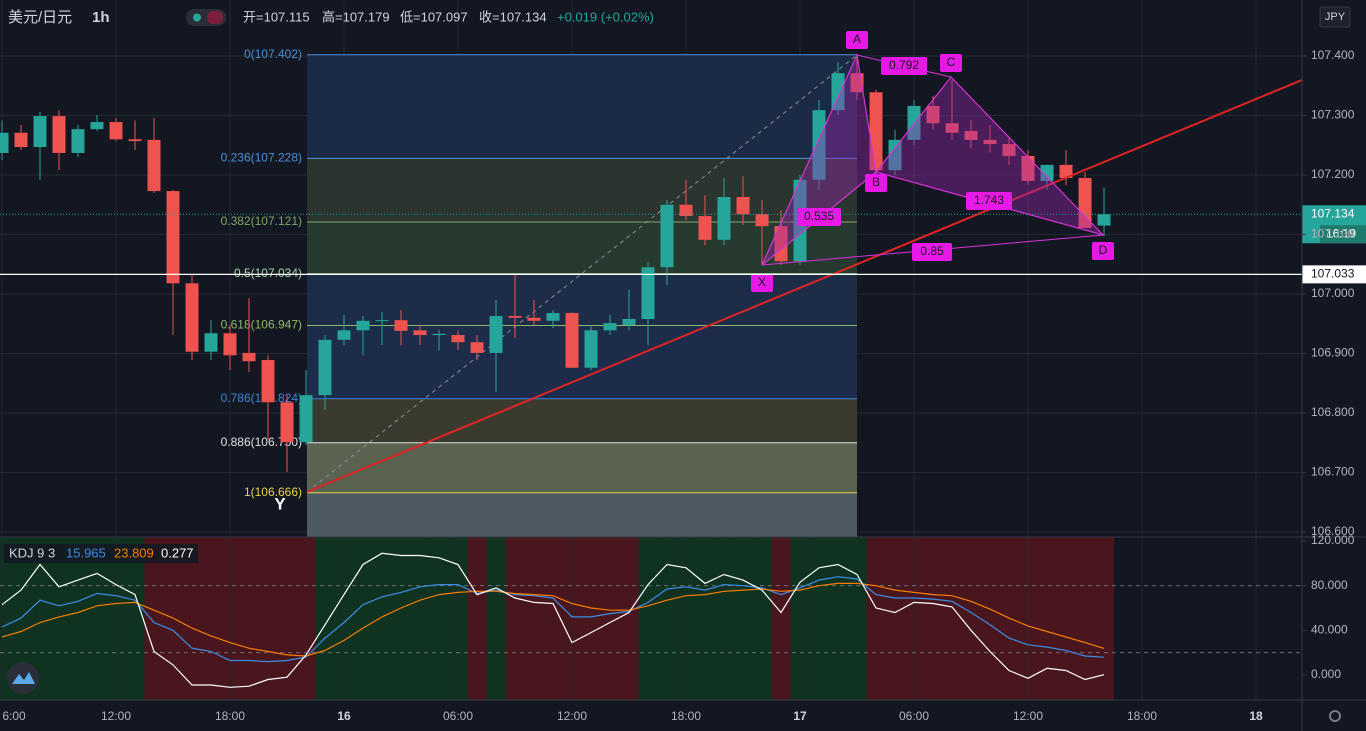 The height and width of the screenshot is (731, 1366). What do you see at coordinates (1333, 540) in the screenshot?
I see `y-tick-label: 120.000` at bounding box center [1333, 540].